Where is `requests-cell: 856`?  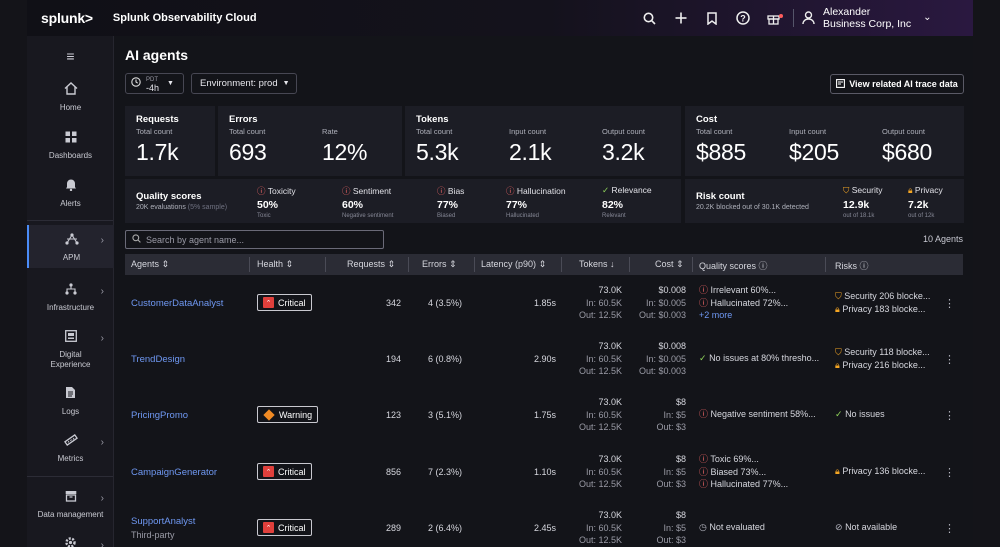
requests-cell: 856 is located at coordinates (393, 472).